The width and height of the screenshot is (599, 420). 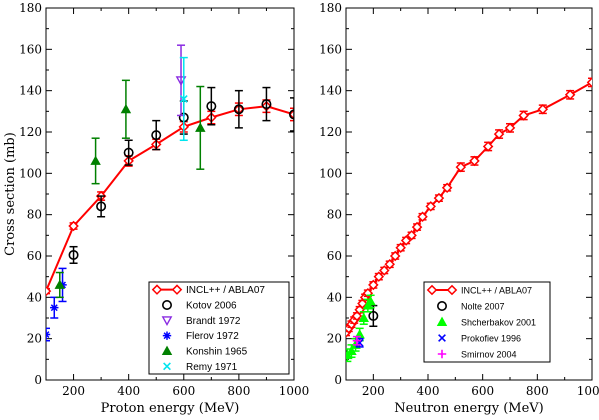 I want to click on legend-label: Brandt 1972, so click(x=213, y=321).